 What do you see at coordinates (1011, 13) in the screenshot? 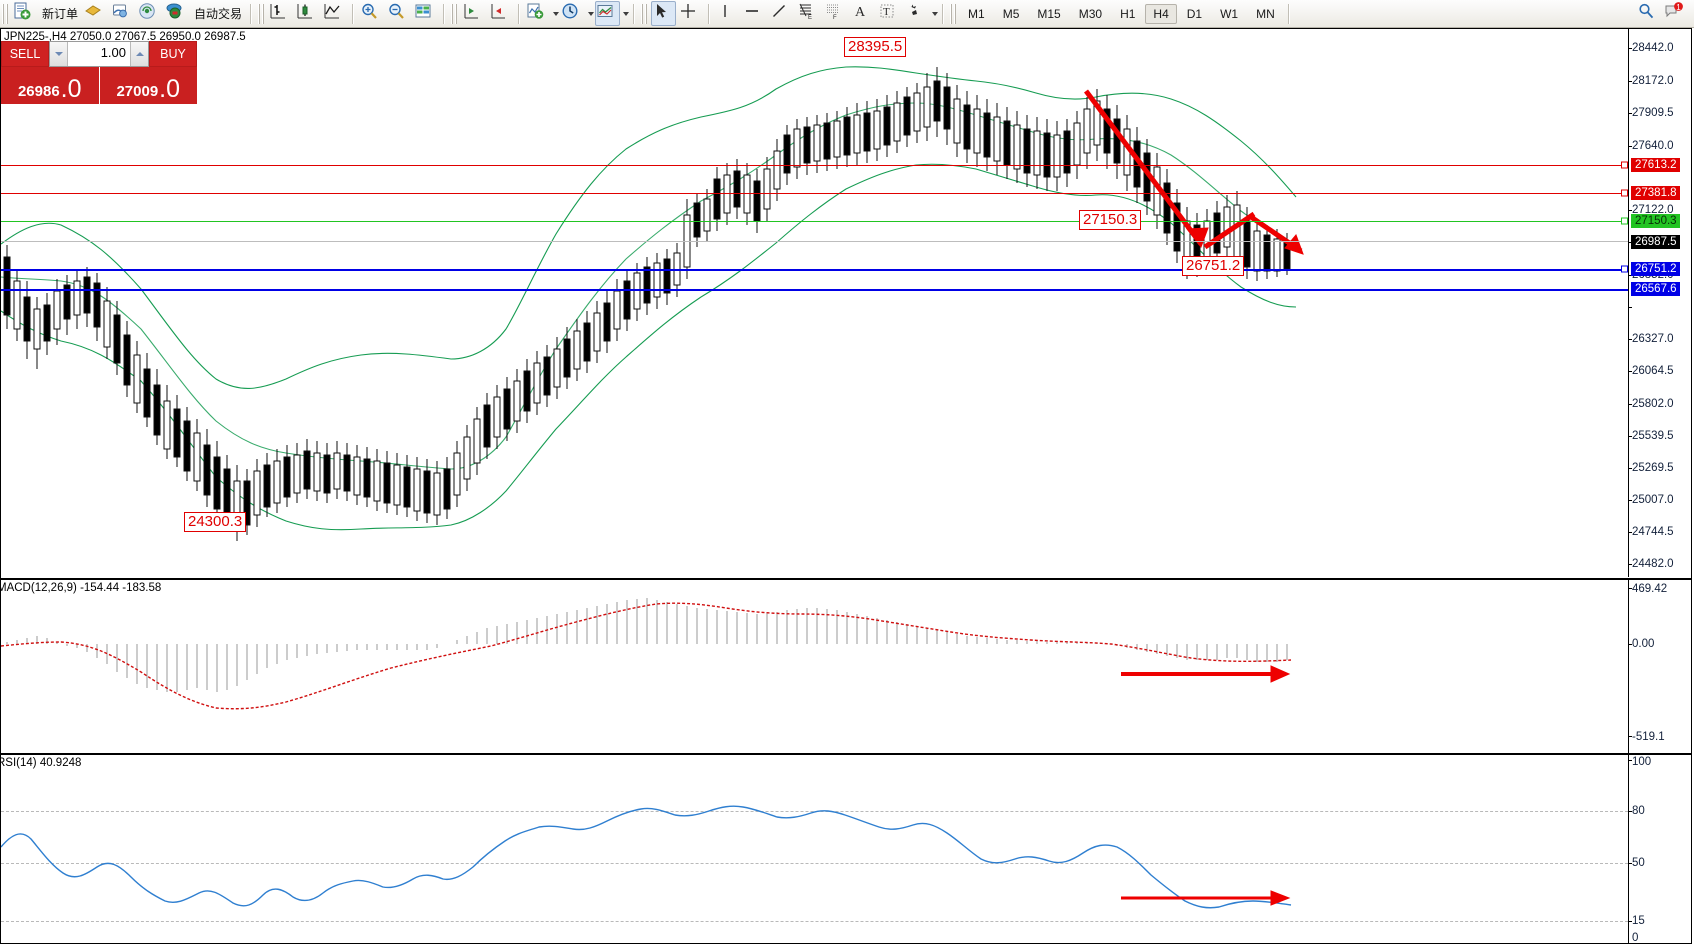
I see `timeframe-m5: M5` at bounding box center [1011, 13].